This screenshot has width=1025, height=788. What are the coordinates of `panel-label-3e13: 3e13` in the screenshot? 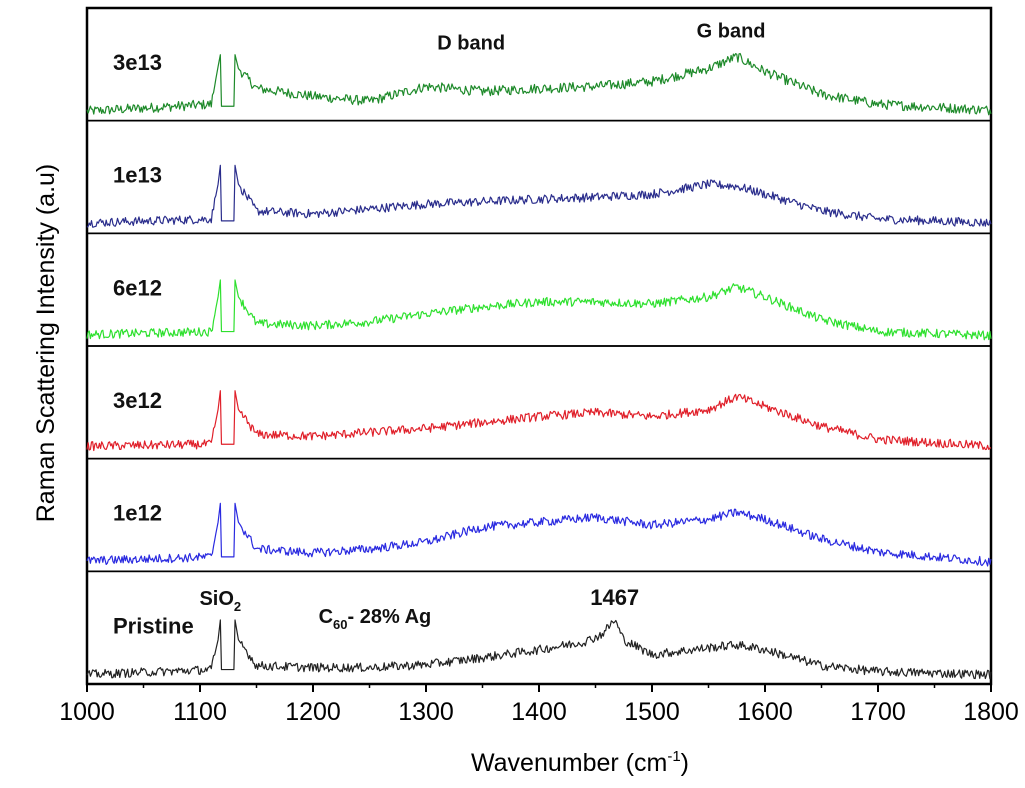 It's located at (137, 62).